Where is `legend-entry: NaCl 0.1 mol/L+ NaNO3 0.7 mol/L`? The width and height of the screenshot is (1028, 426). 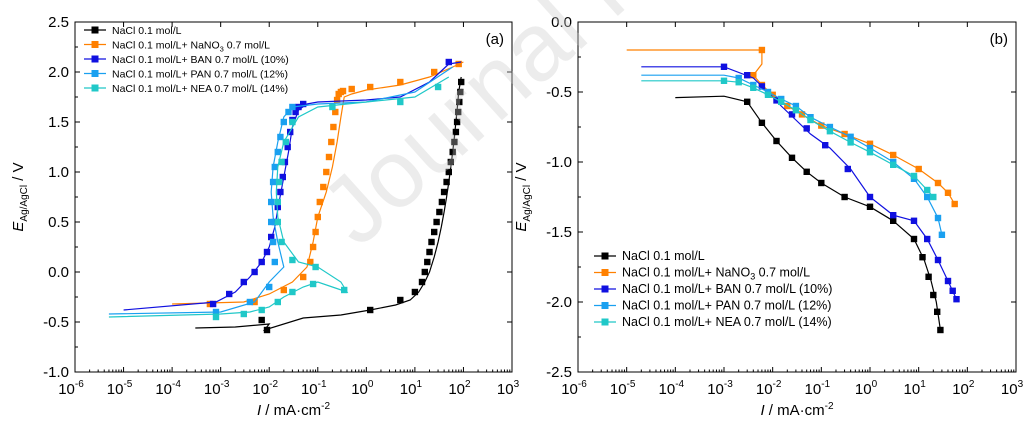 legend-entry: NaCl 0.1 mol/L+ NaNO3 0.7 mol/L is located at coordinates (191, 47).